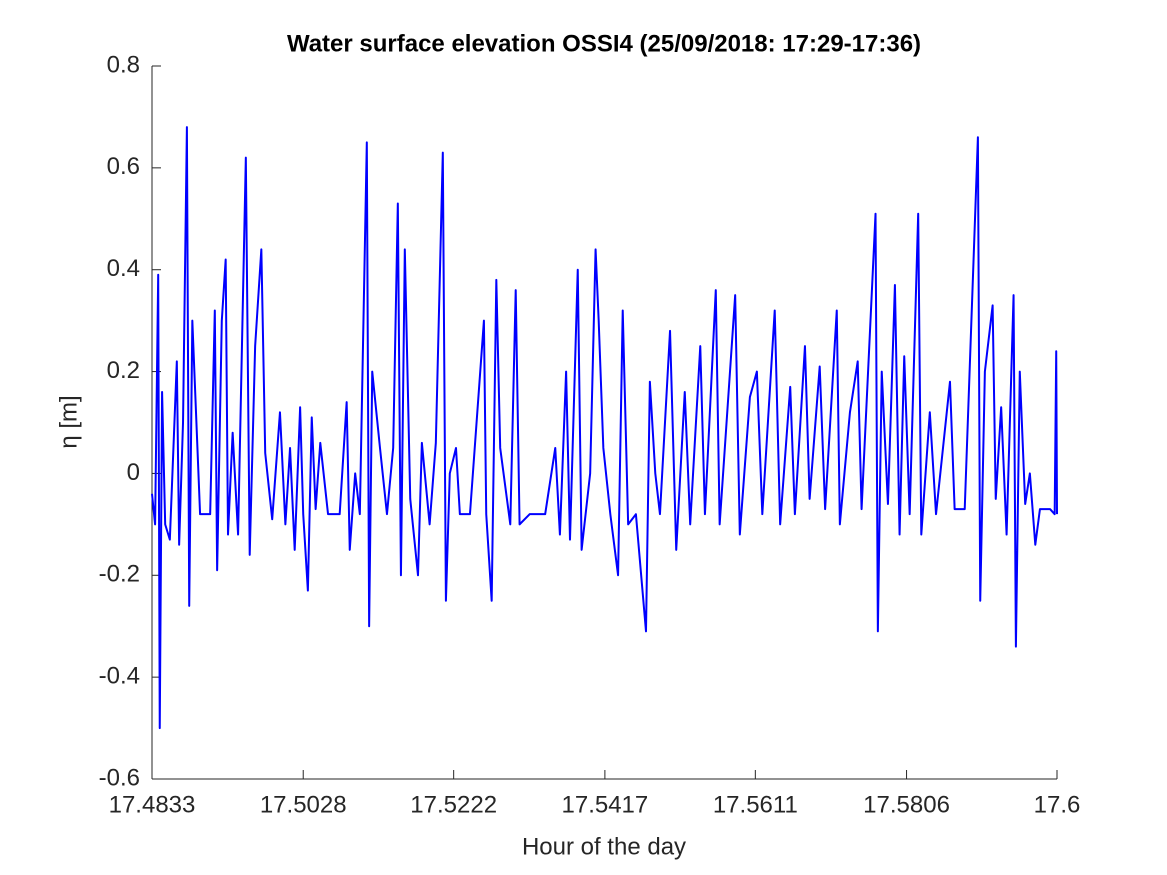 The width and height of the screenshot is (1167, 875). I want to click on y-tick-label: 0.4, so click(123, 268).